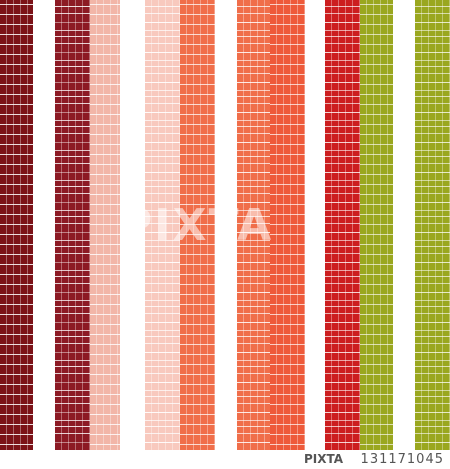  What do you see at coordinates (225, 459) in the screenshot?
I see `footer-bar: PIXTA 131171045` at bounding box center [225, 459].